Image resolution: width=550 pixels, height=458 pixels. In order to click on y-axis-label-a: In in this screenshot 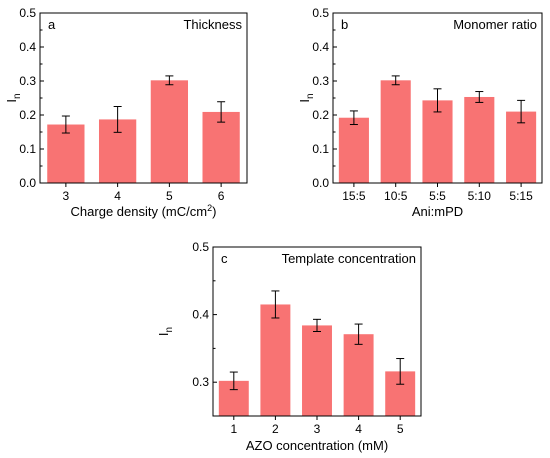, I will do `click(13, 97)`.